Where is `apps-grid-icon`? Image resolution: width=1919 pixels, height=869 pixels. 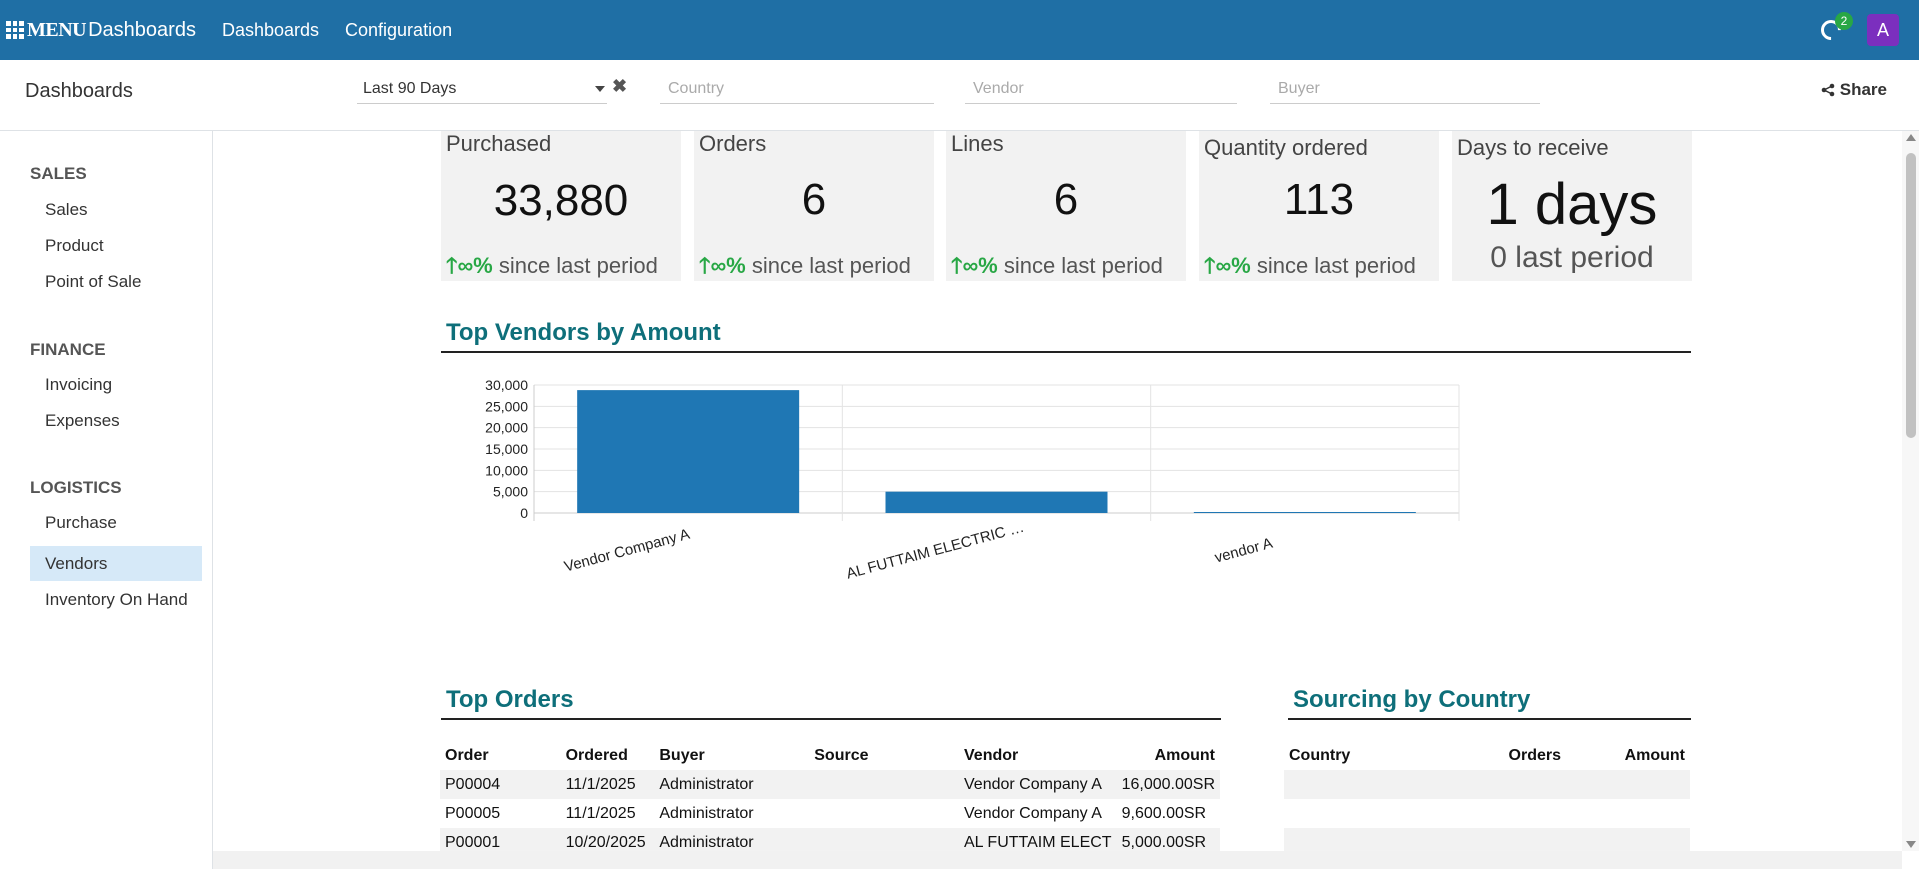
apps-grid-icon is located at coordinates (15, 30).